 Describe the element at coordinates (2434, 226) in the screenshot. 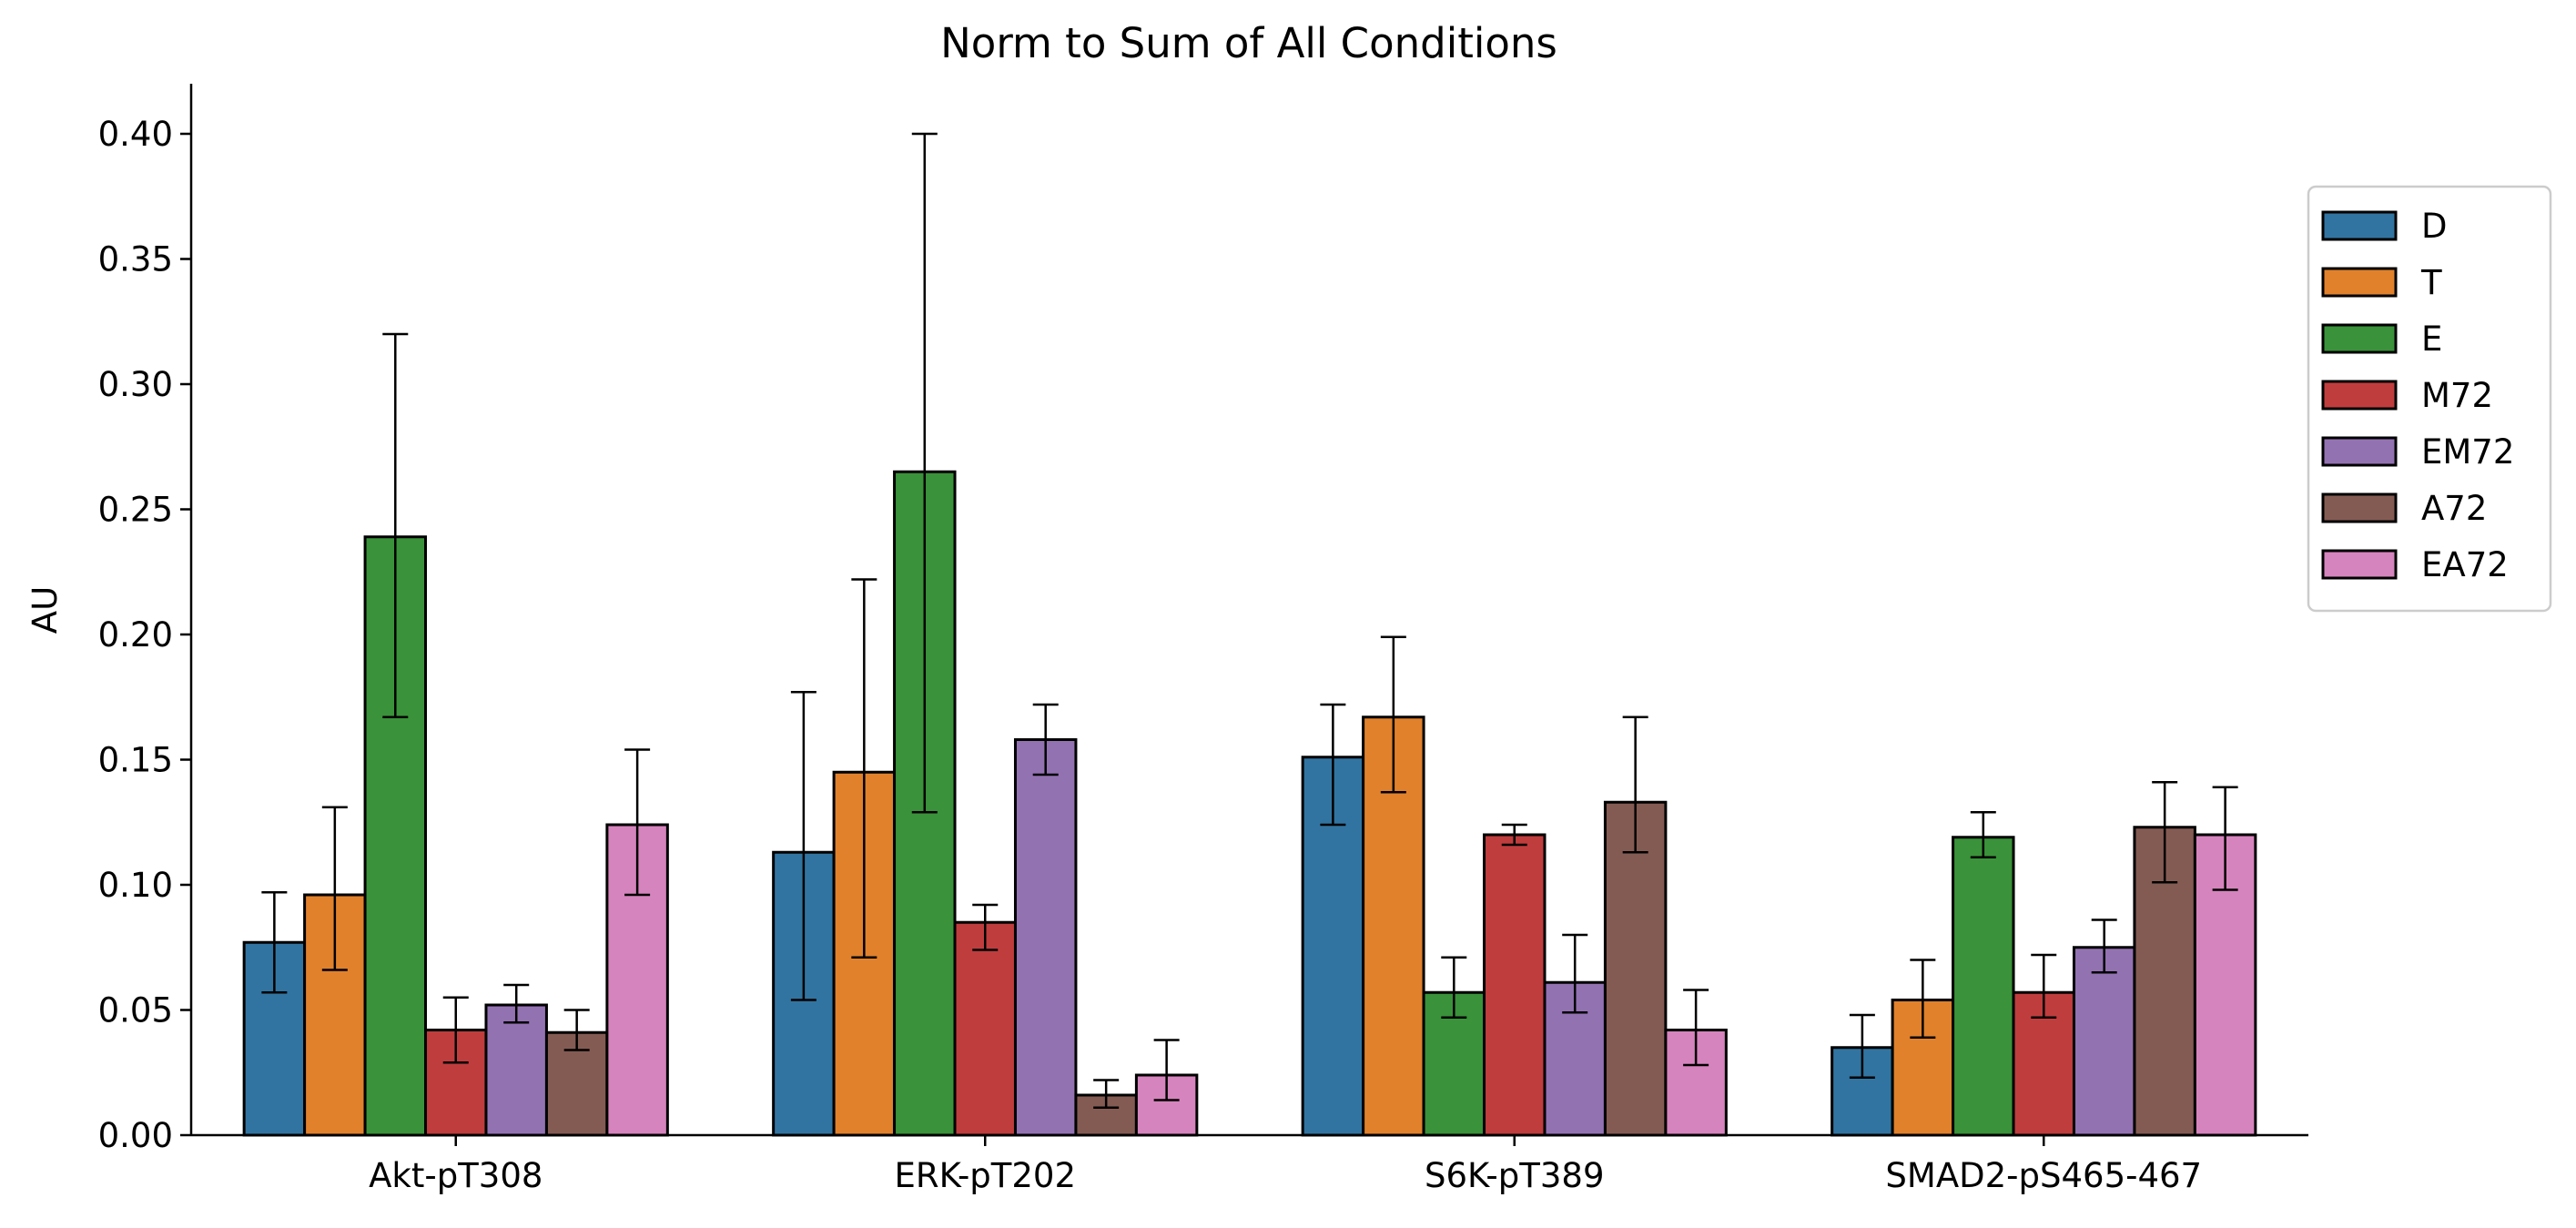

I see `legend-label-D: D` at that location.